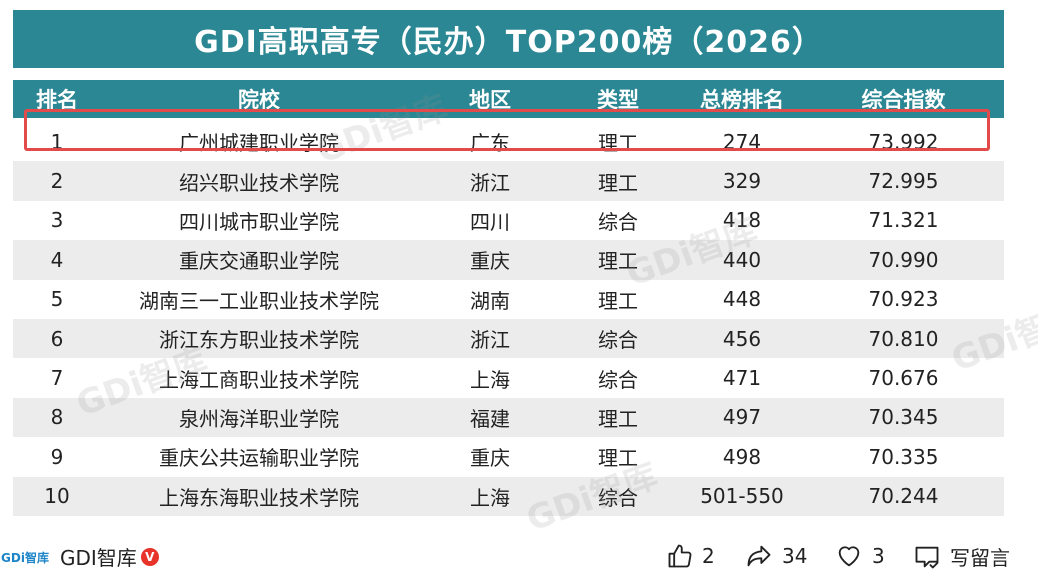  What do you see at coordinates (57, 181) in the screenshot?
I see `cell-rank: 2` at bounding box center [57, 181].